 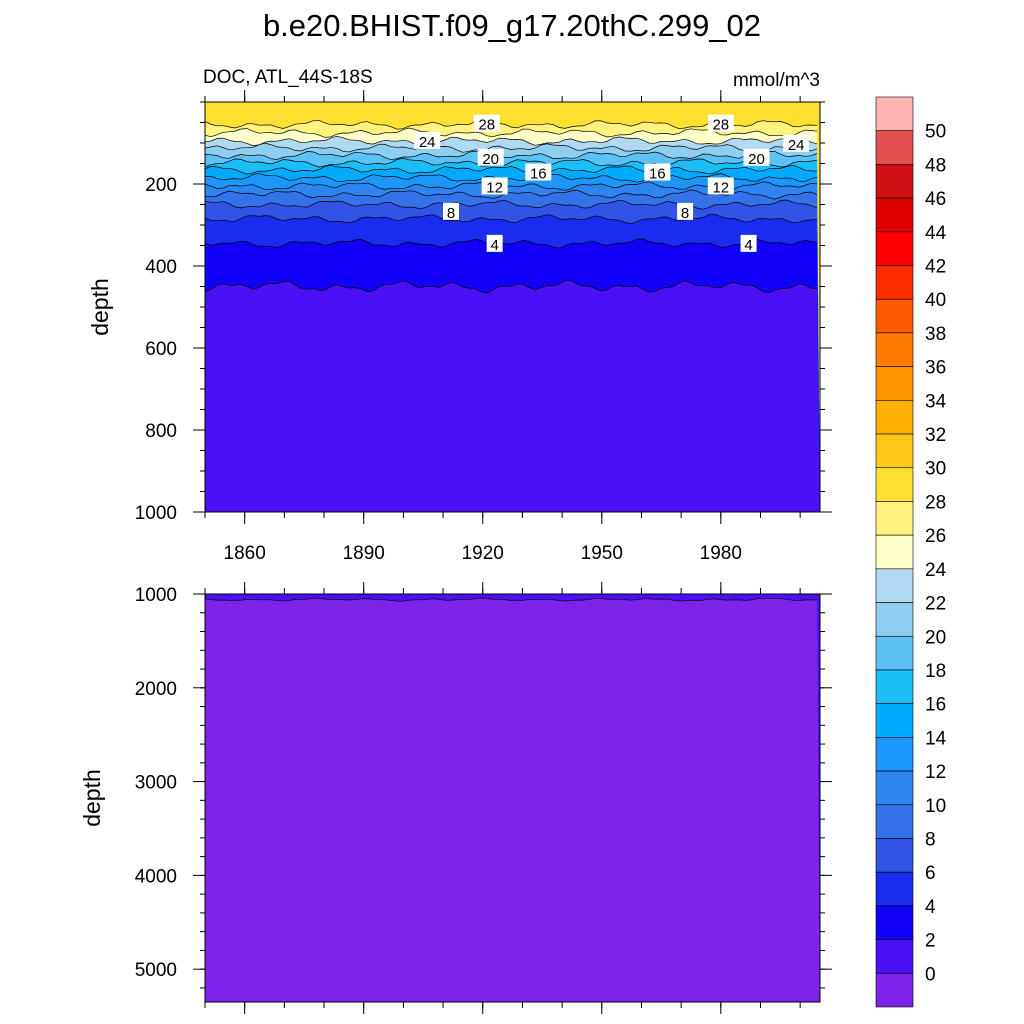 What do you see at coordinates (364, 553) in the screenshot?
I see `x-tick-label: 1890` at bounding box center [364, 553].